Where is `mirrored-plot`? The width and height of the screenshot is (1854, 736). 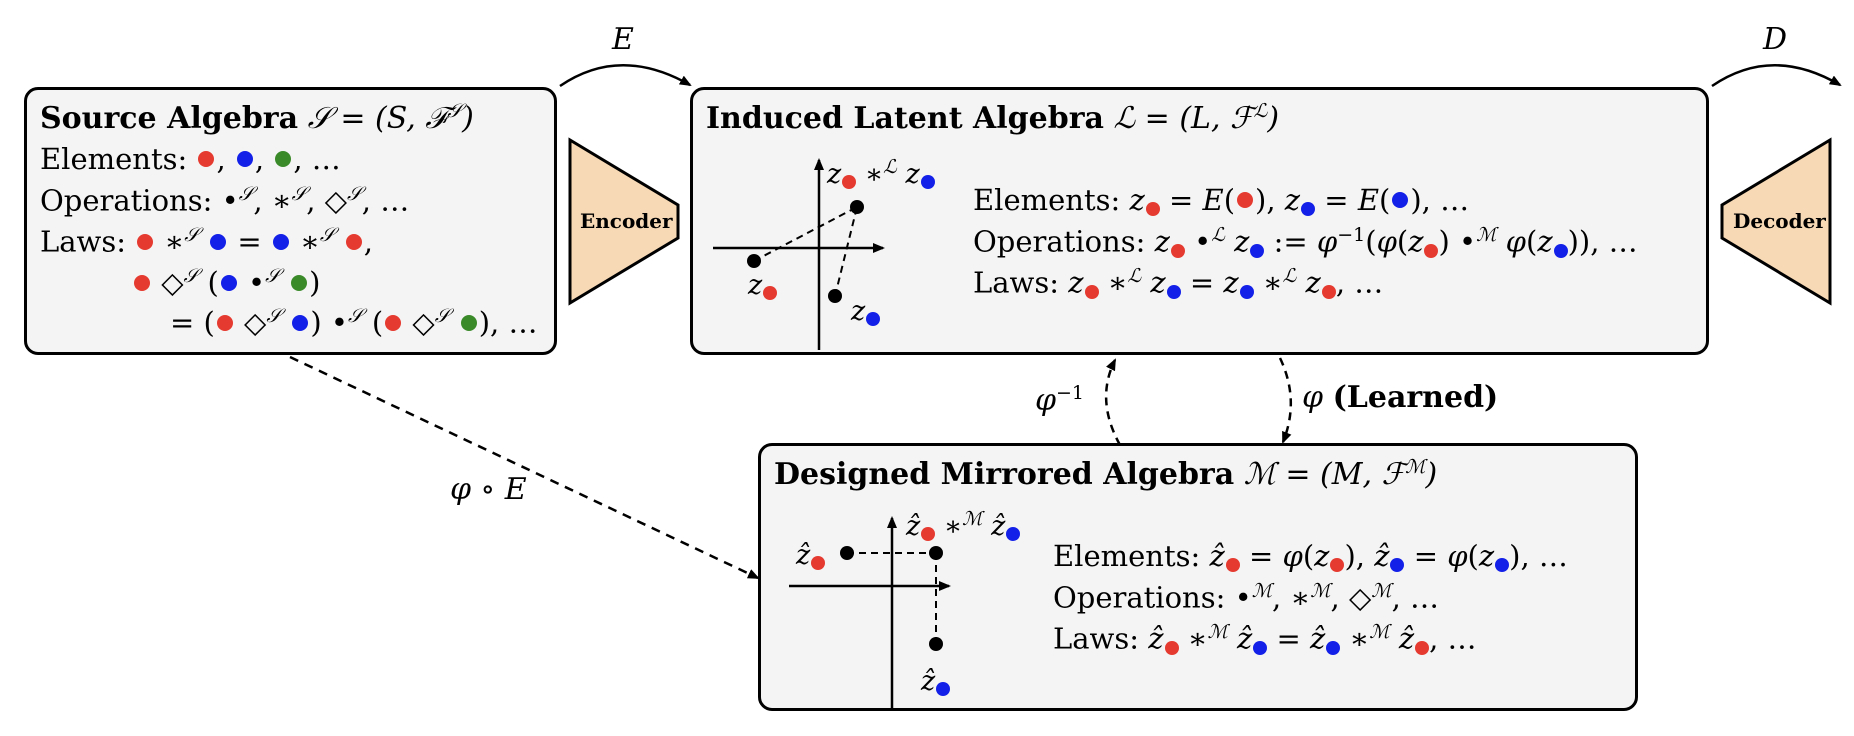 mirrored-plot is located at coordinates (870, 612).